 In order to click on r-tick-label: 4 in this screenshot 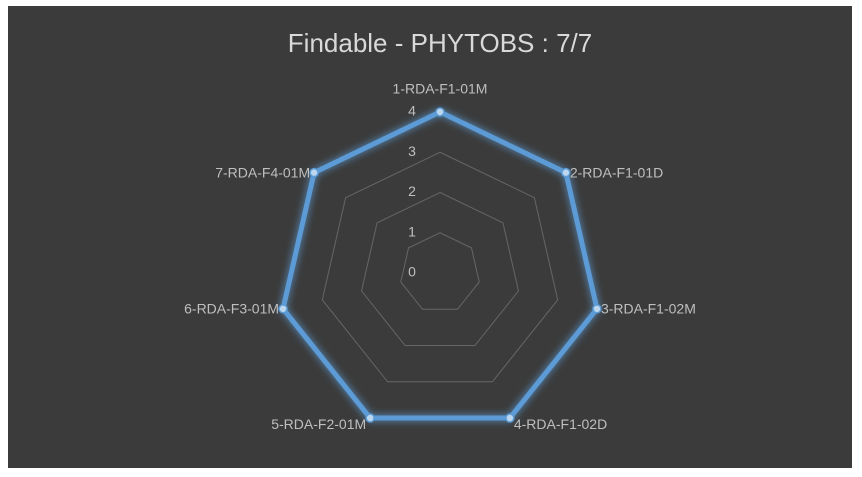, I will do `click(412, 111)`.